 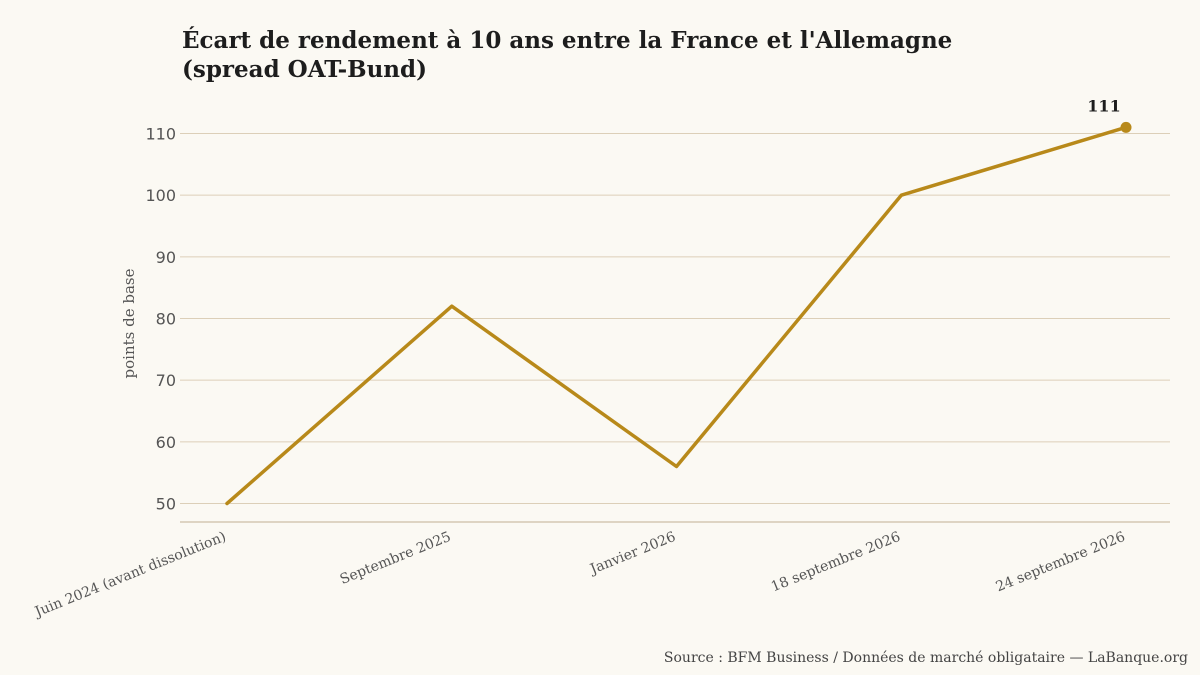 What do you see at coordinates (130, 575) in the screenshot?
I see `x-tick-label: Juin 2024 (avant dissolution)` at bounding box center [130, 575].